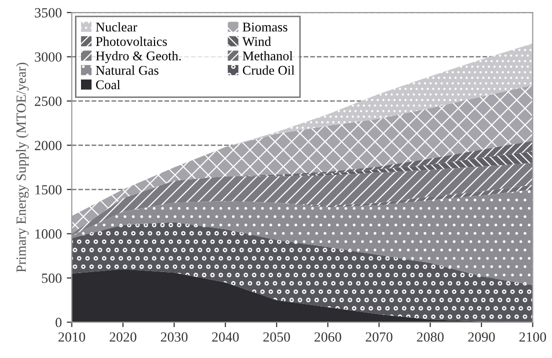 This screenshot has width=552, height=358. I want to click on x-tick-label: 2080, so click(430, 337).